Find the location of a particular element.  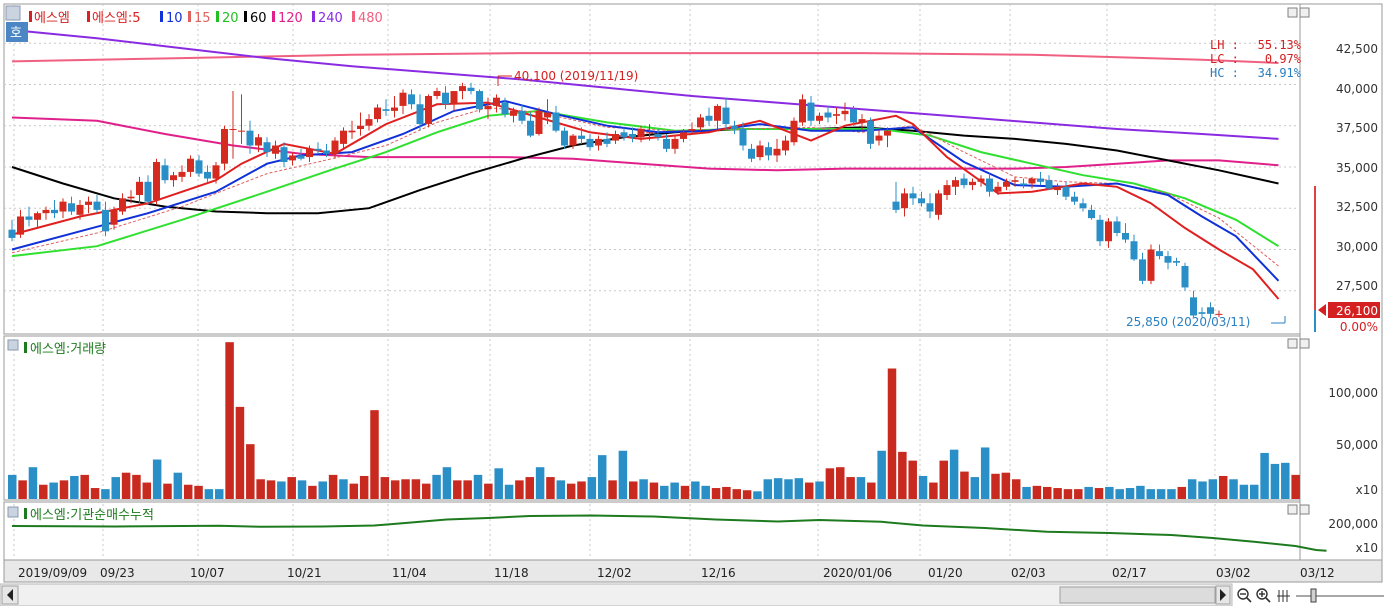

price-legend: 에스엠 에스엠:5 10 15 20 60 120 240 480 is located at coordinates (194, 15).